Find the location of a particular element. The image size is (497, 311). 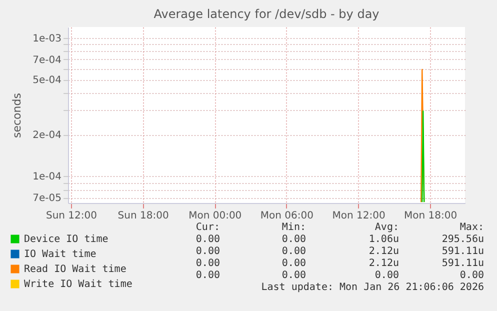

x-tick-label: Mon 00:00 is located at coordinates (215, 216).